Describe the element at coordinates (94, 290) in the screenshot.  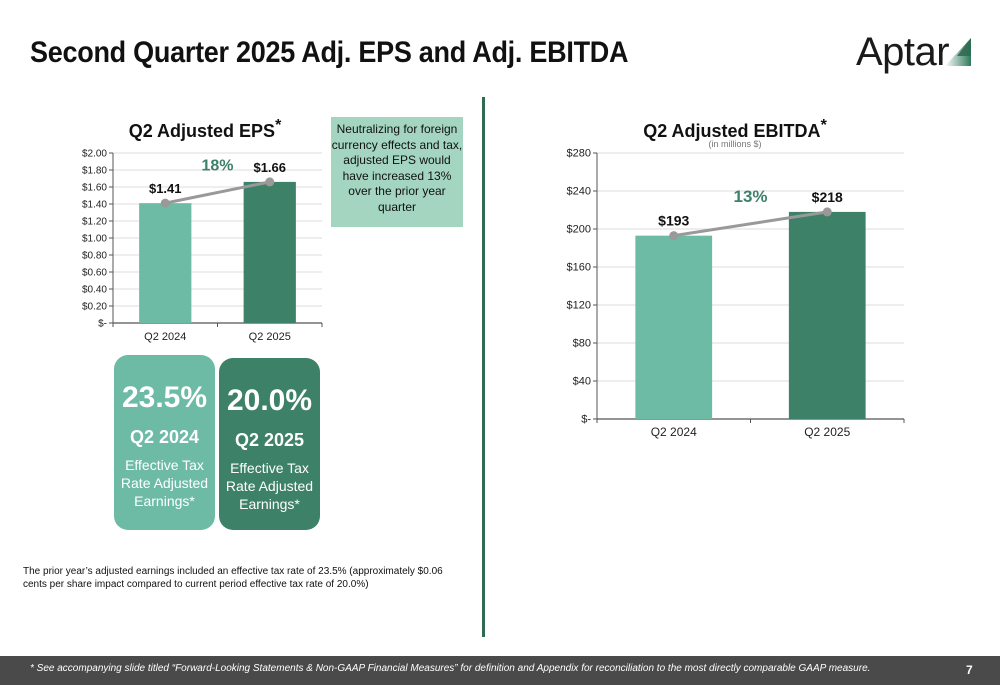
I see `y-tick-label: $0.40` at that location.